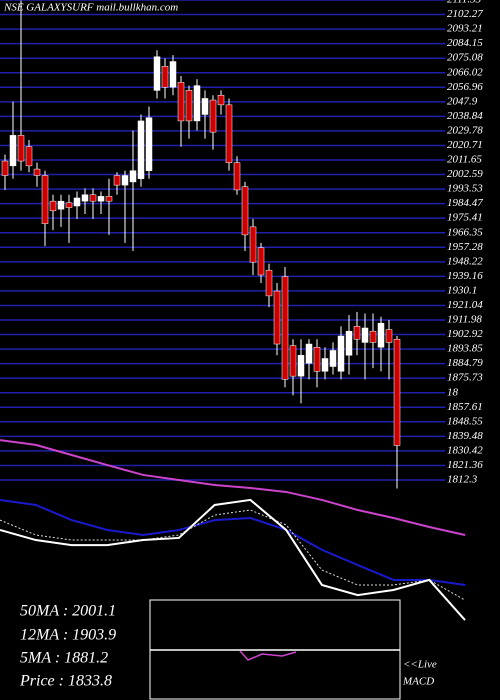 The height and width of the screenshot is (700, 500). I want to click on y-tick-label: 1812.3, so click(462, 480).